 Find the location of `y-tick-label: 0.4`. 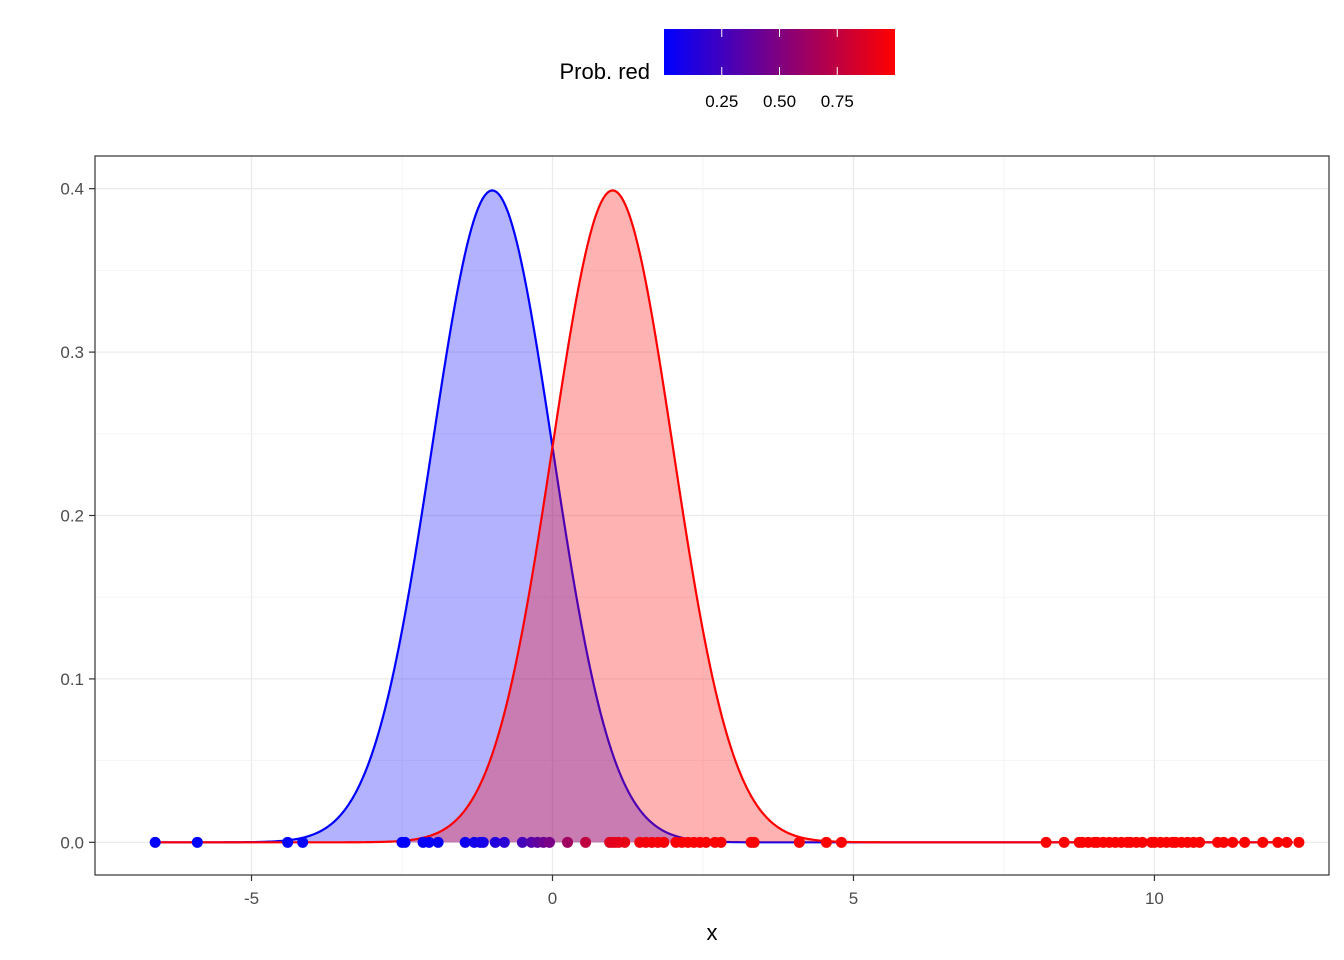

y-tick-label: 0.4 is located at coordinates (72, 189).